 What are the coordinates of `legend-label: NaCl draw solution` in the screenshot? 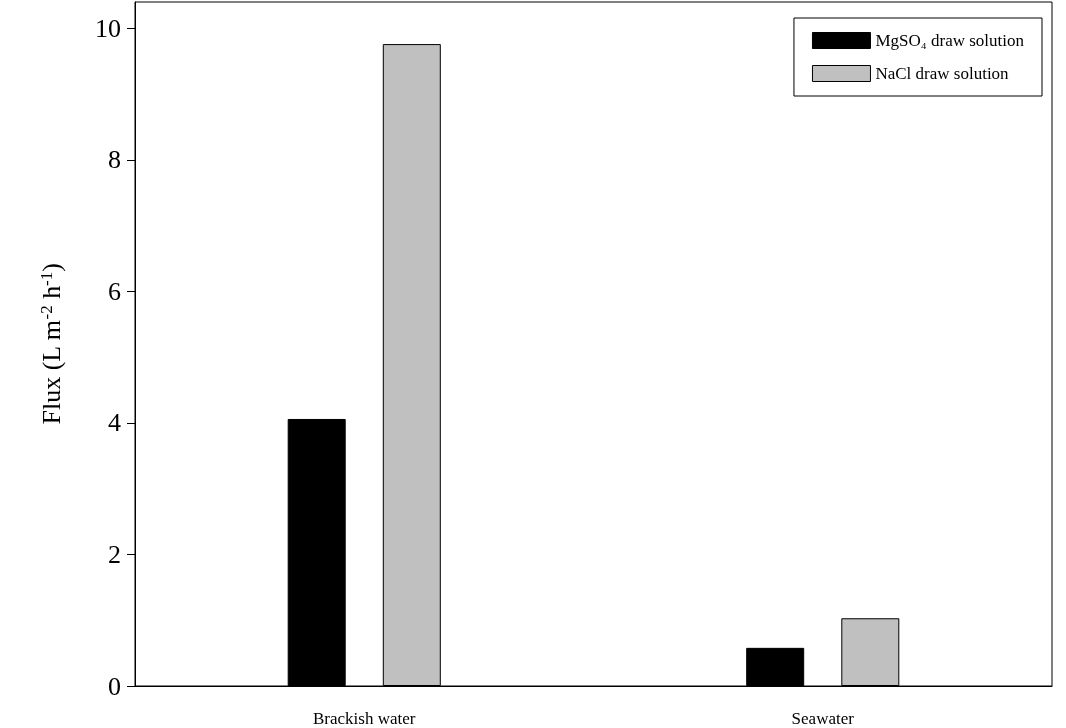 It's located at (942, 73).